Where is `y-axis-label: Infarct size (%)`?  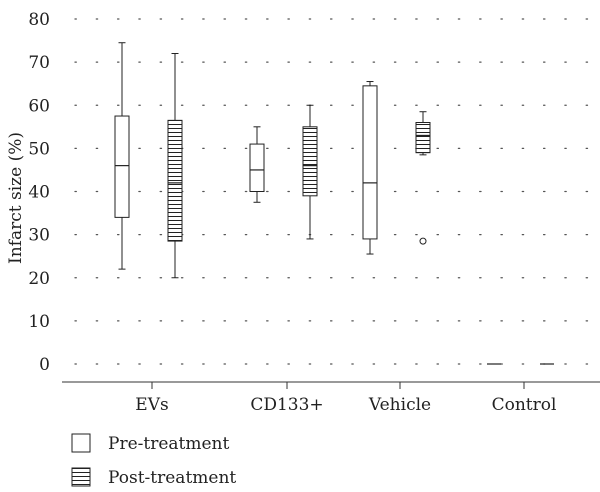 y-axis-label: Infarct size (%) is located at coordinates (16, 198).